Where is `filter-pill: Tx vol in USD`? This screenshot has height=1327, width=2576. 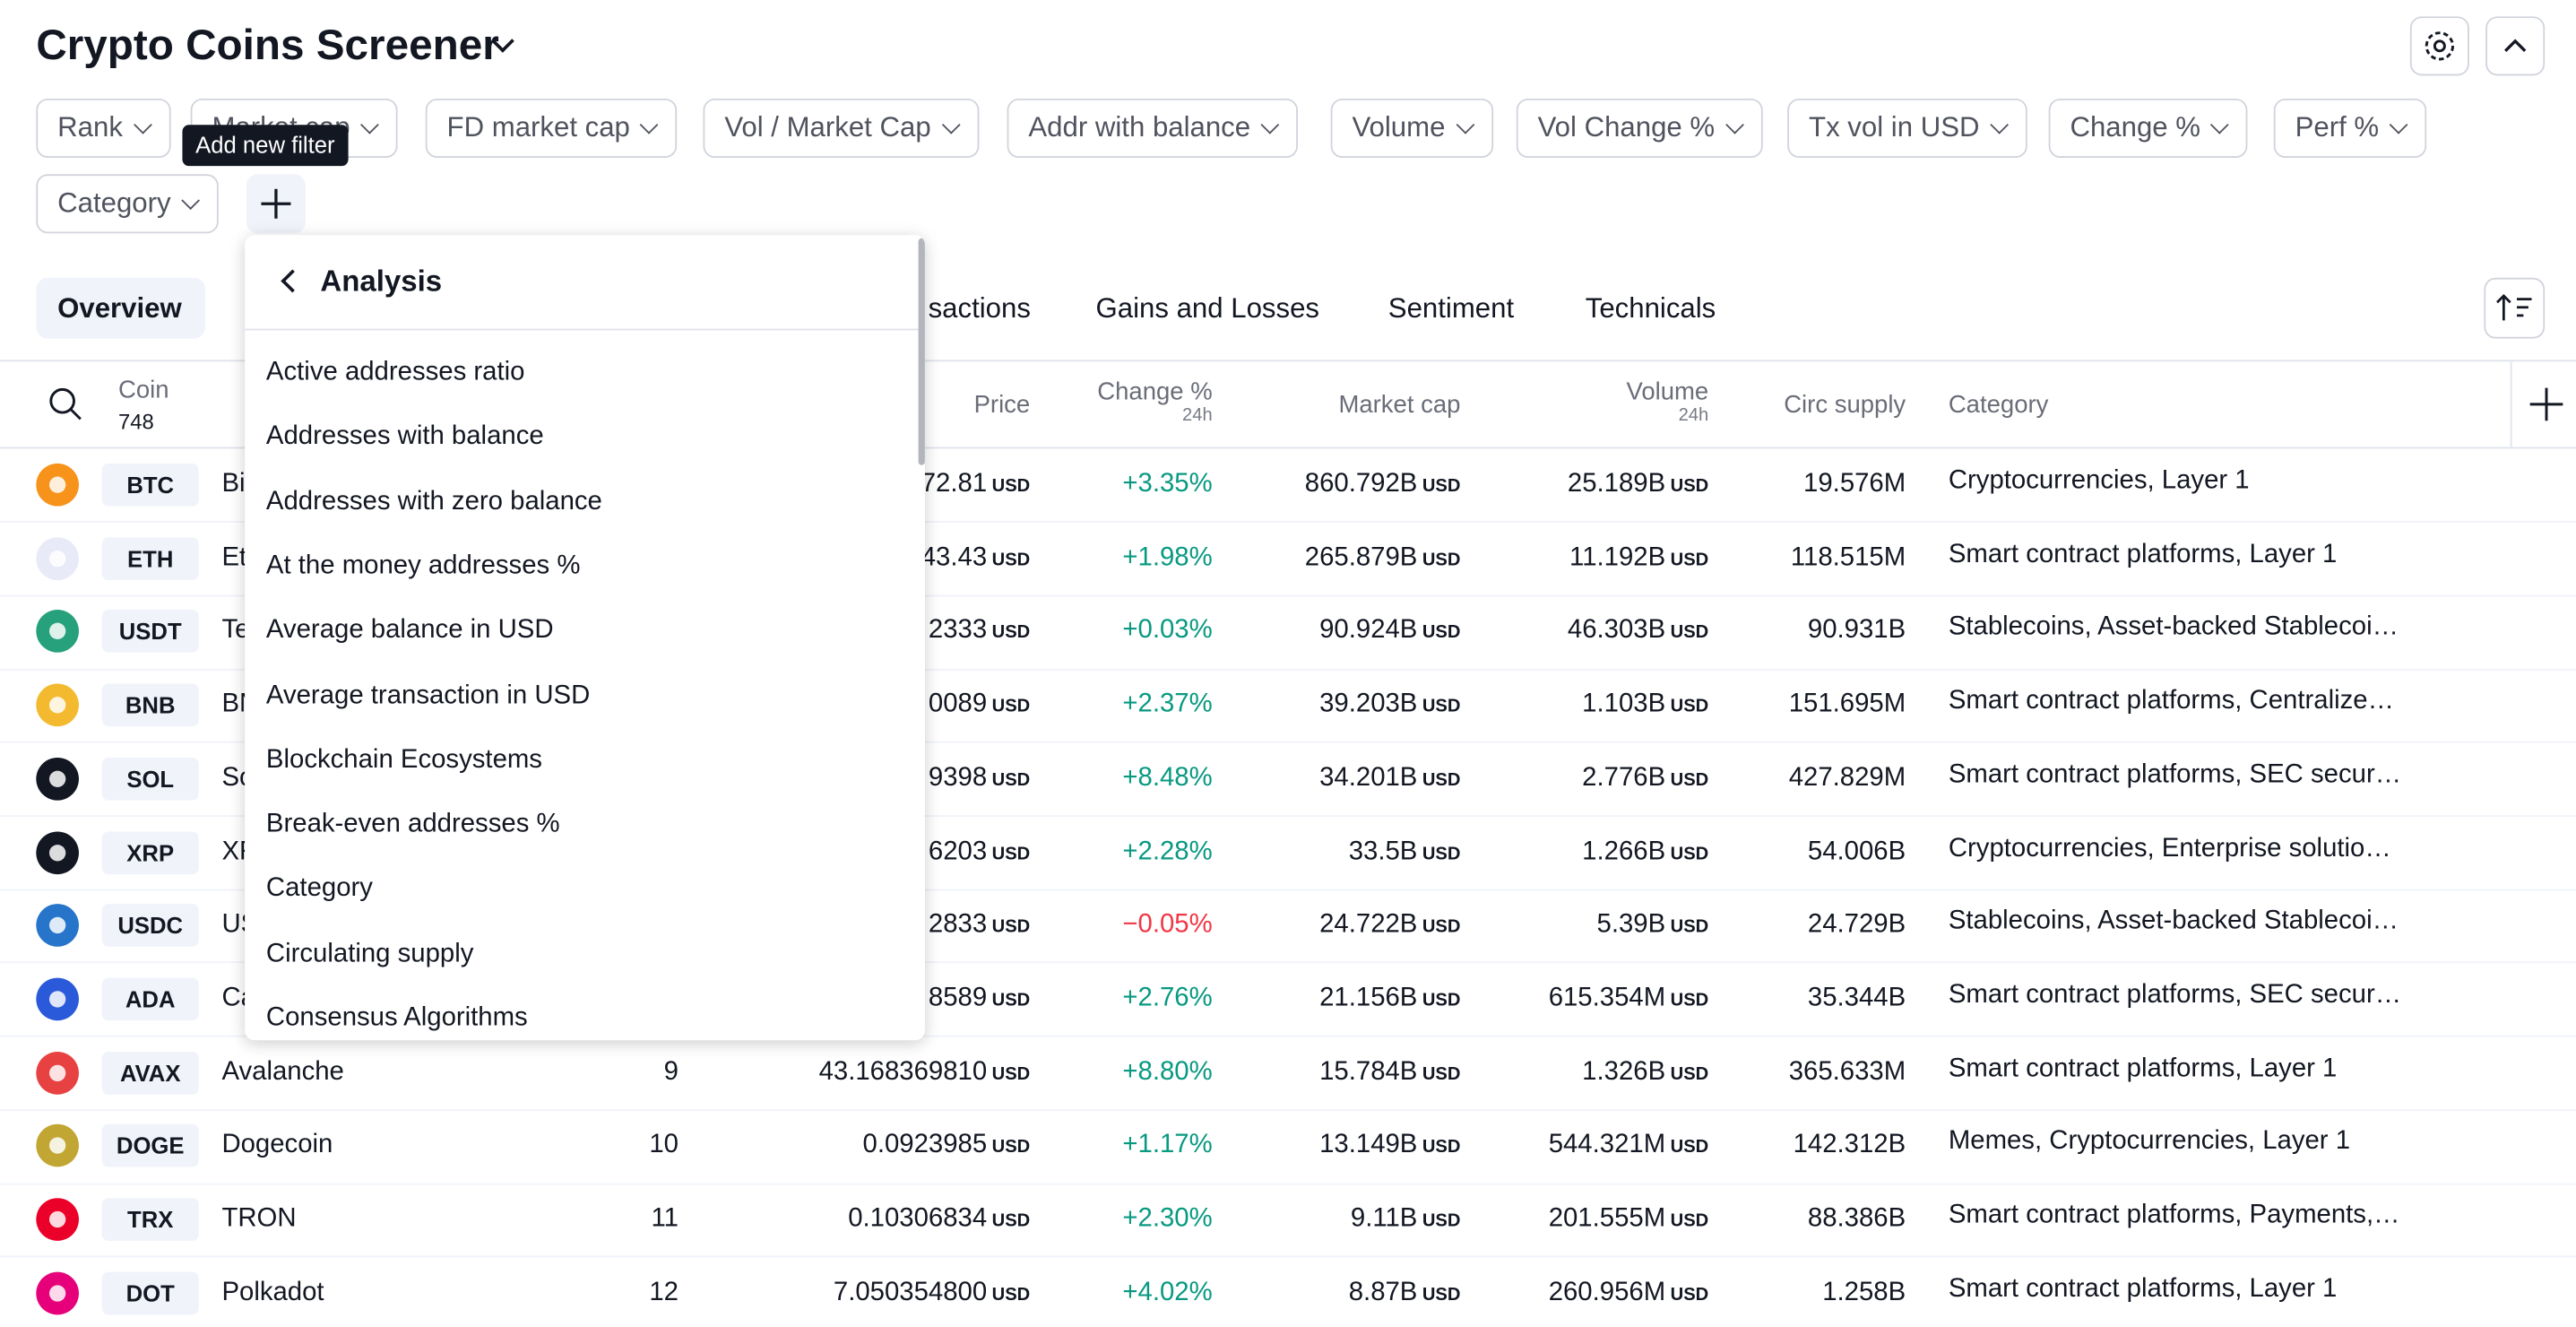
filter-pill: Tx vol in USD is located at coordinates (1907, 128).